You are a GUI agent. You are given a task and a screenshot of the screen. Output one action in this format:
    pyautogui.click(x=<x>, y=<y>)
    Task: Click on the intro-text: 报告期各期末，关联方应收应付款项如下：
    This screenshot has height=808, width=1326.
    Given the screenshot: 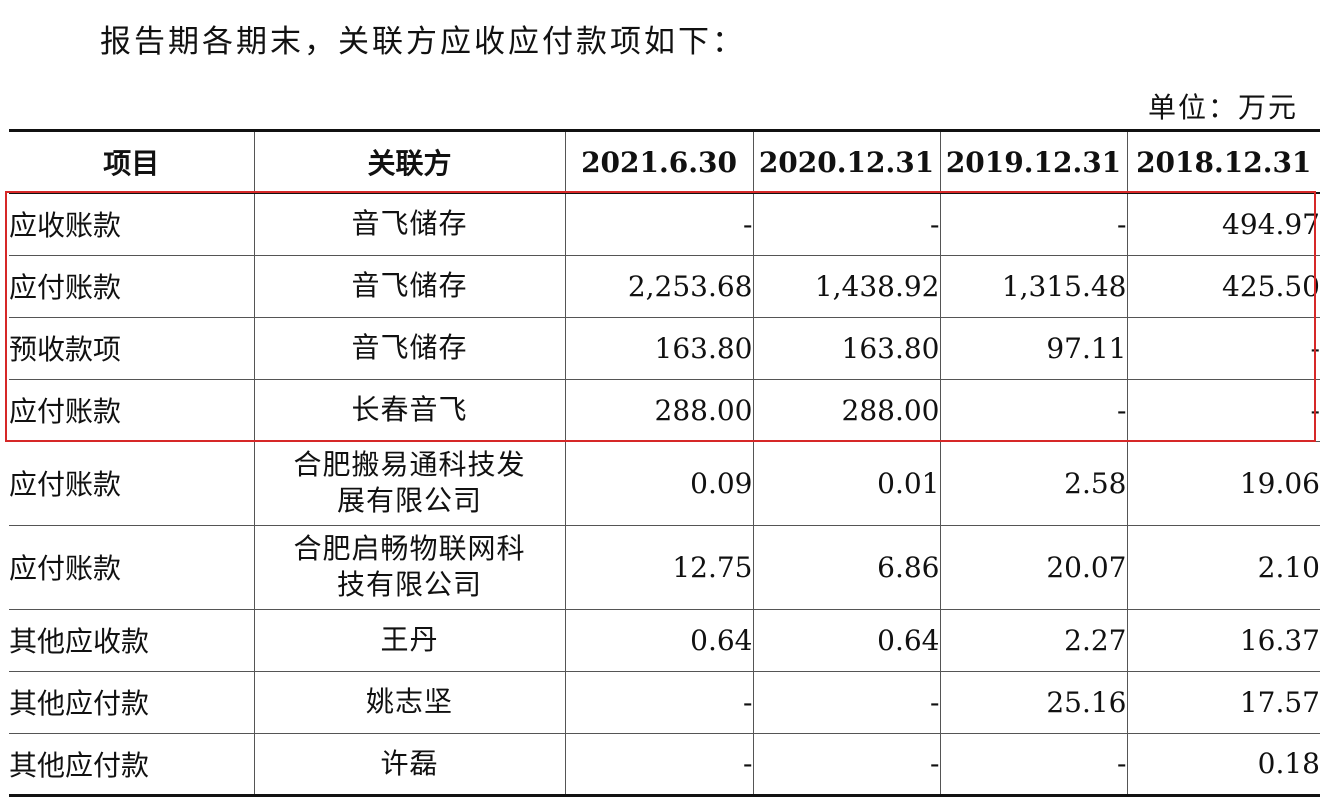 What is the action you would take?
    pyautogui.click(x=423, y=42)
    